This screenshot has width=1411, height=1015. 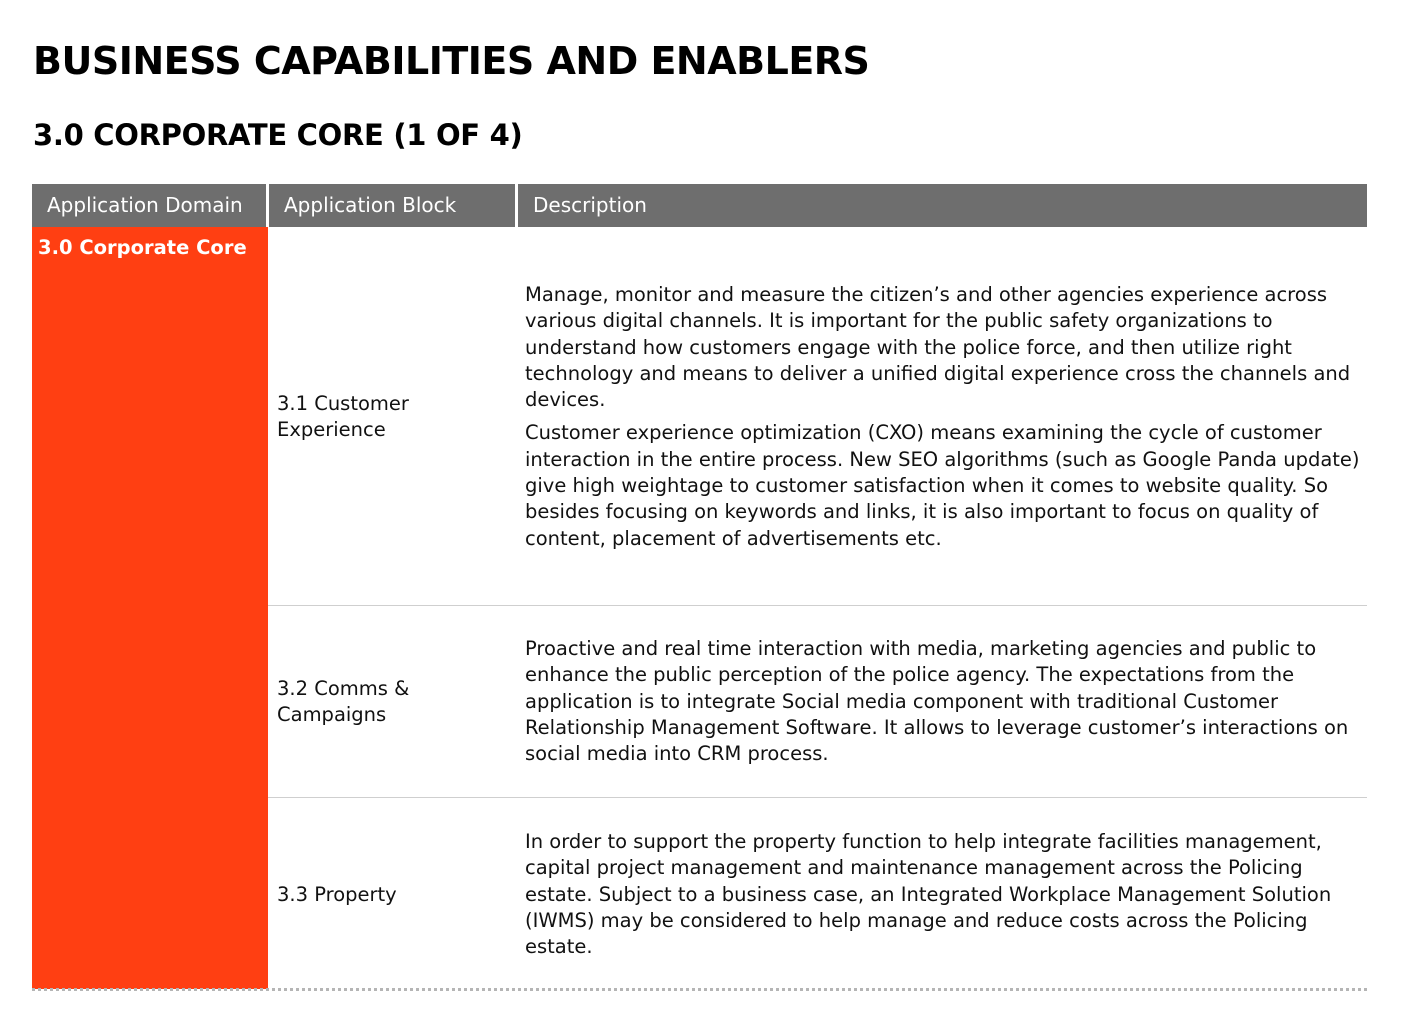 What do you see at coordinates (337, 894) in the screenshot?
I see `application-block-name: 3.3 Property` at bounding box center [337, 894].